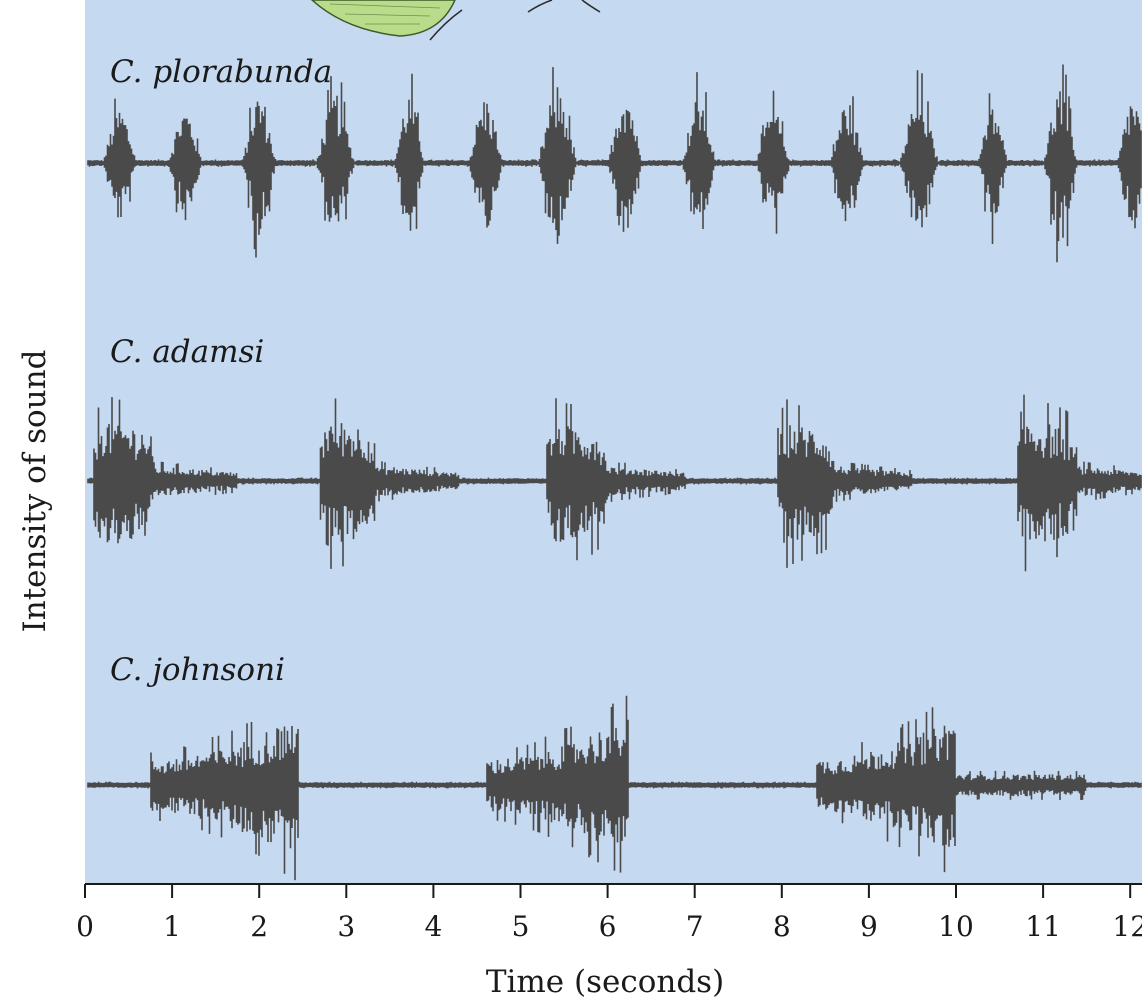 The width and height of the screenshot is (1142, 1000). I want to click on x-tick-label: 0, so click(85, 926).